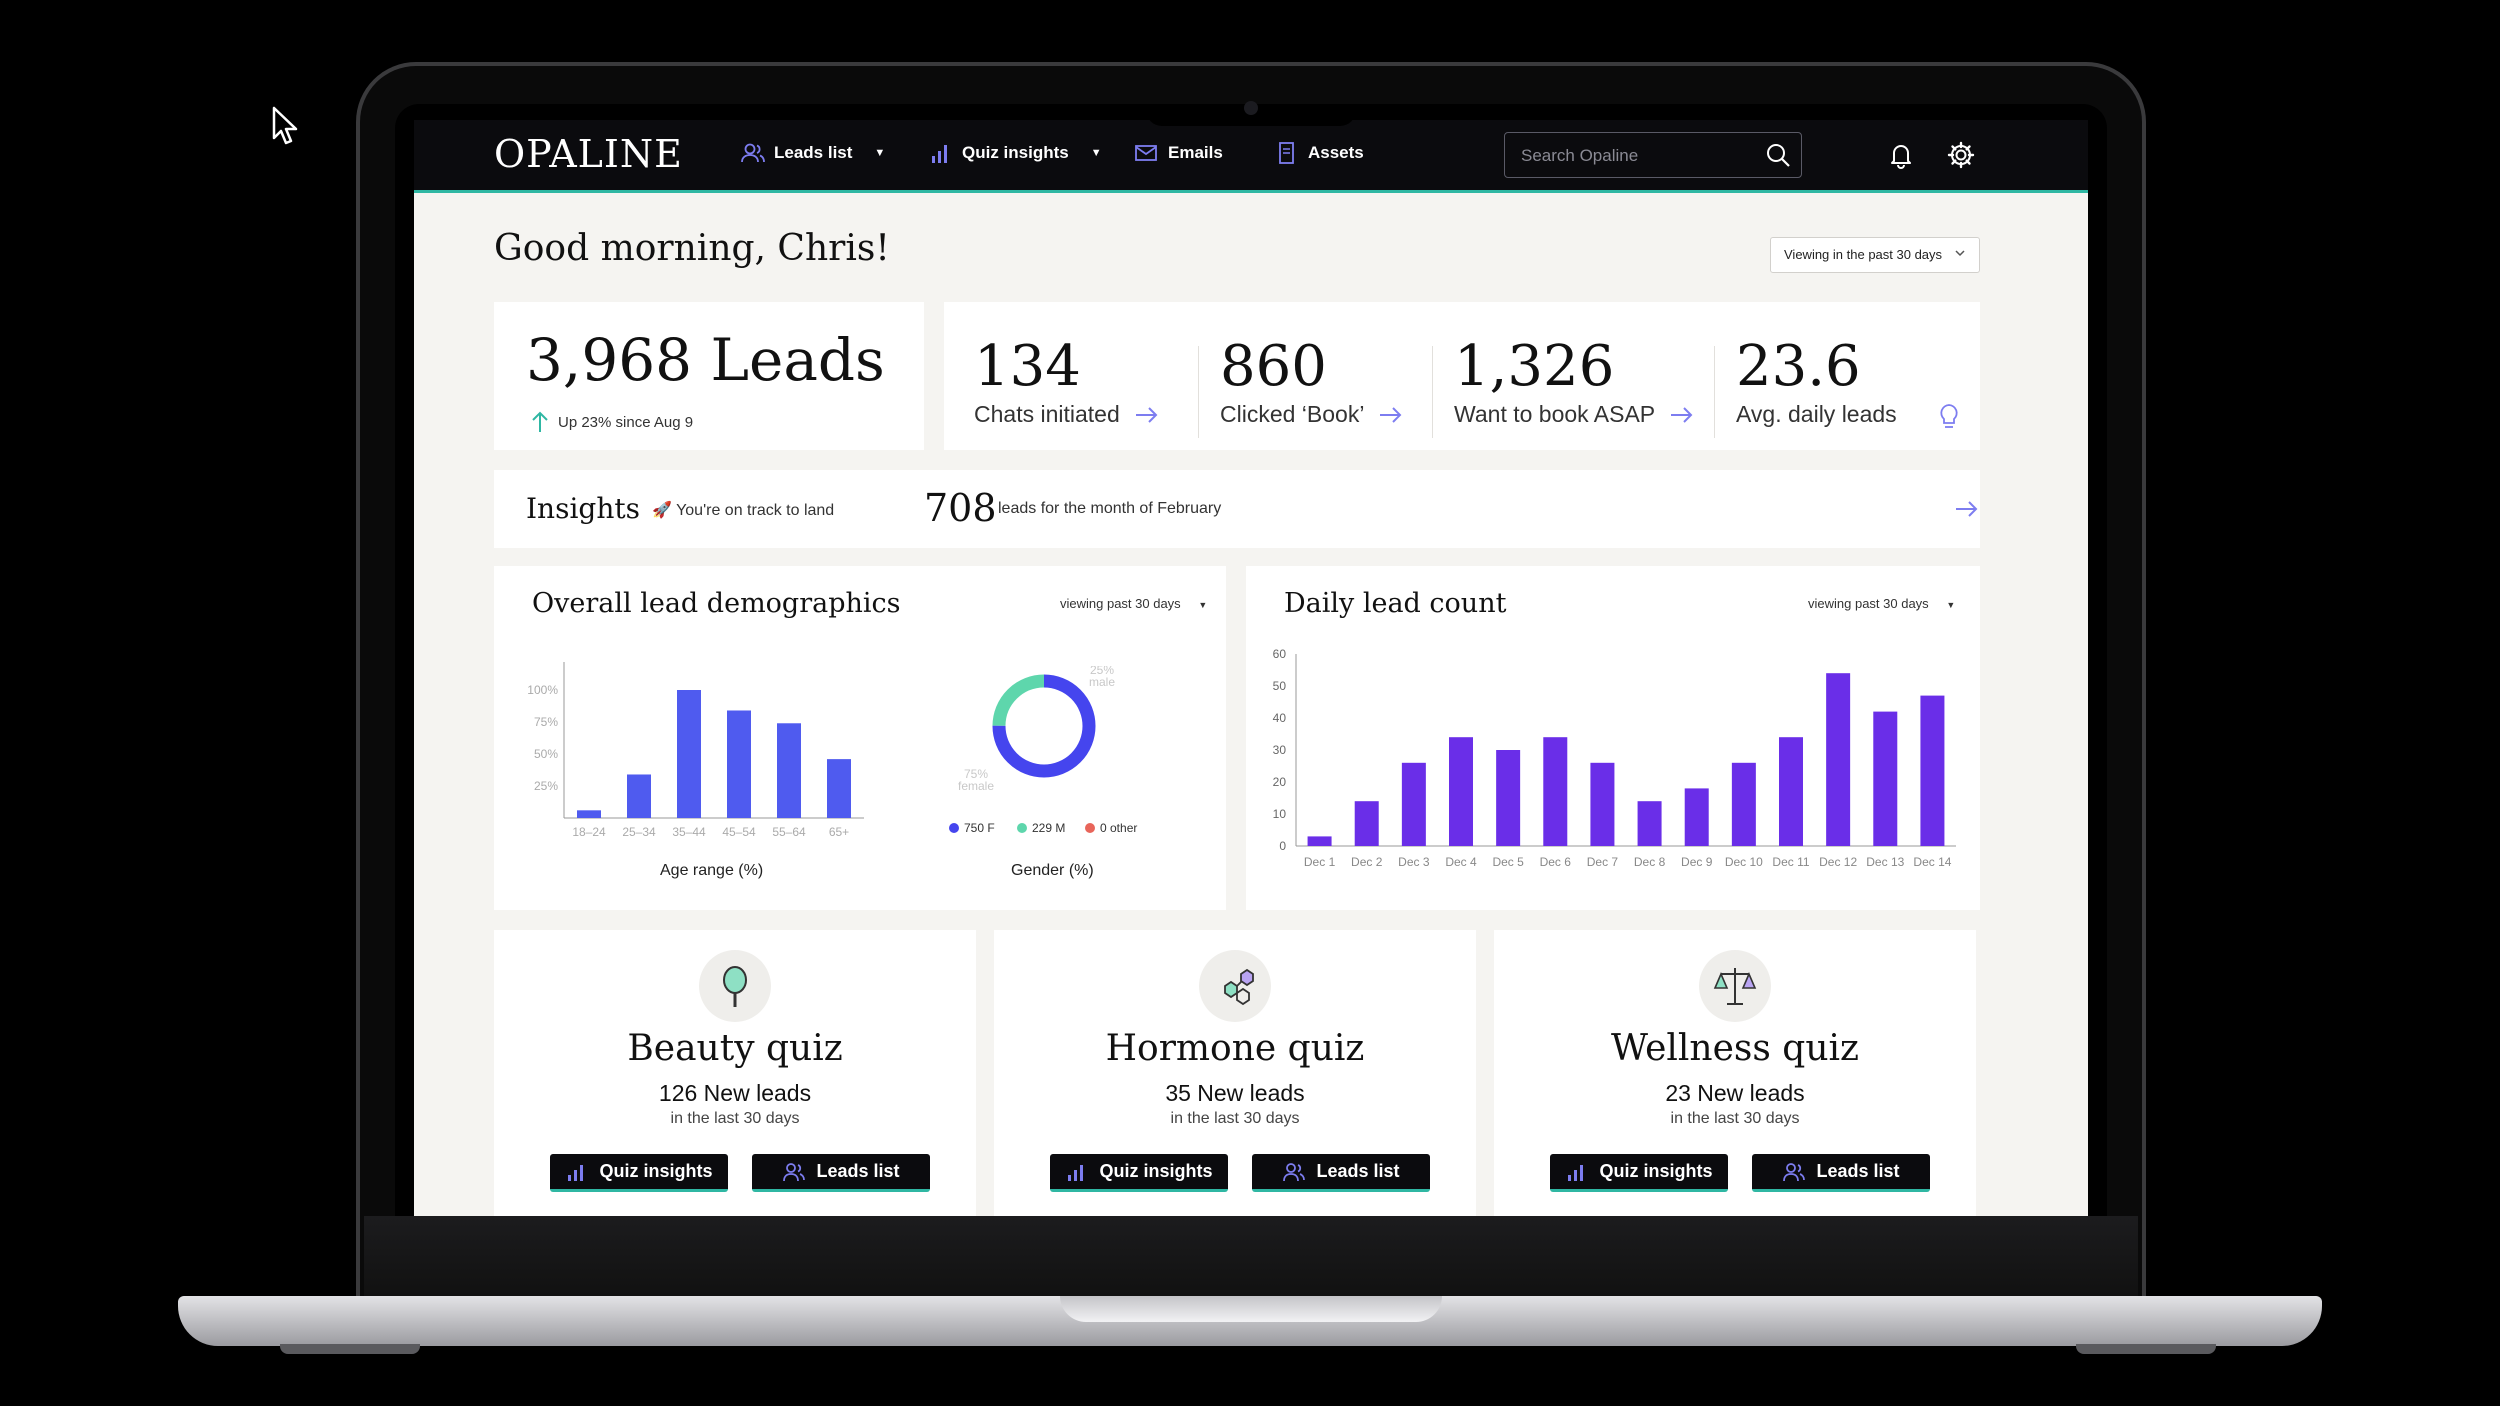  I want to click on stat-label: Avg. daily leads, so click(1816, 414).